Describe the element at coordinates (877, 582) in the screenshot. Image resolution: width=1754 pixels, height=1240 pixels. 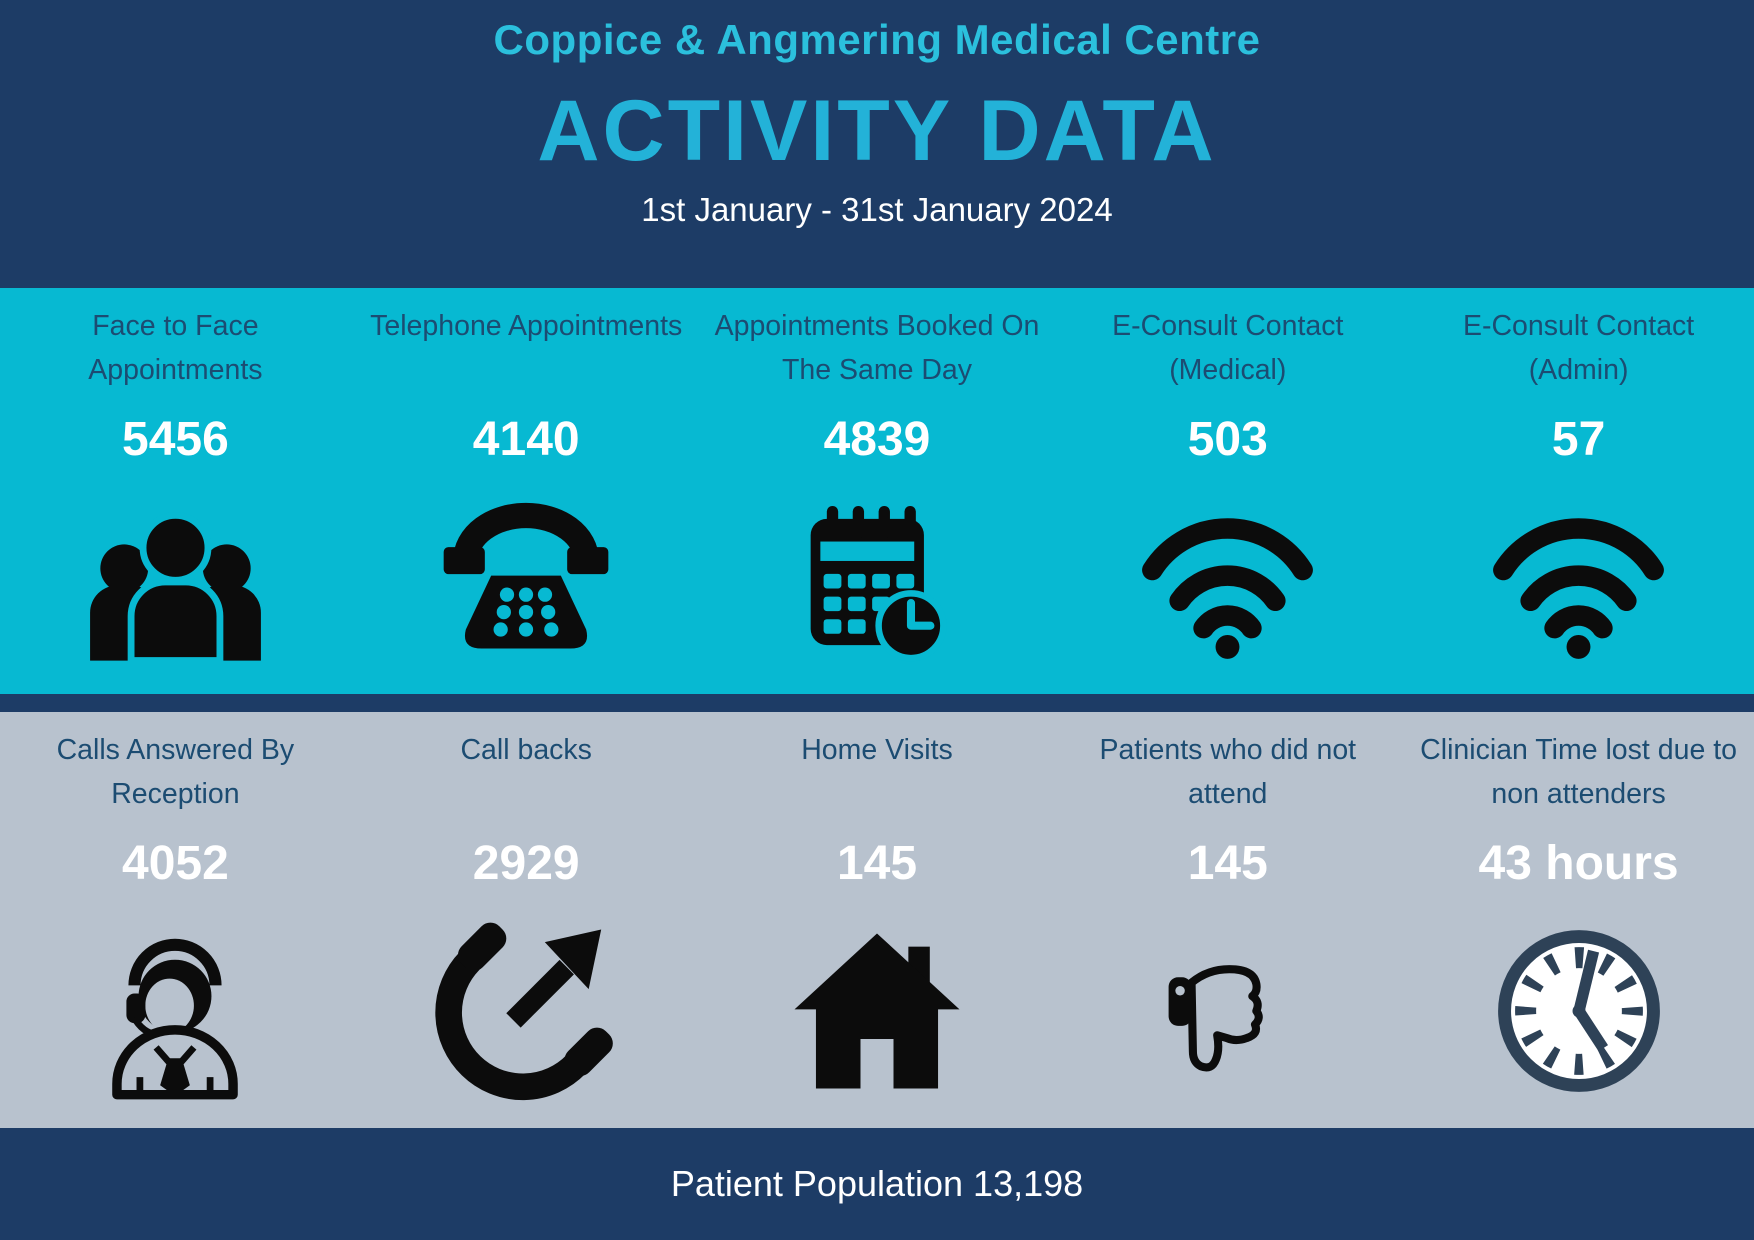
I see `calendar-clock-icon` at that location.